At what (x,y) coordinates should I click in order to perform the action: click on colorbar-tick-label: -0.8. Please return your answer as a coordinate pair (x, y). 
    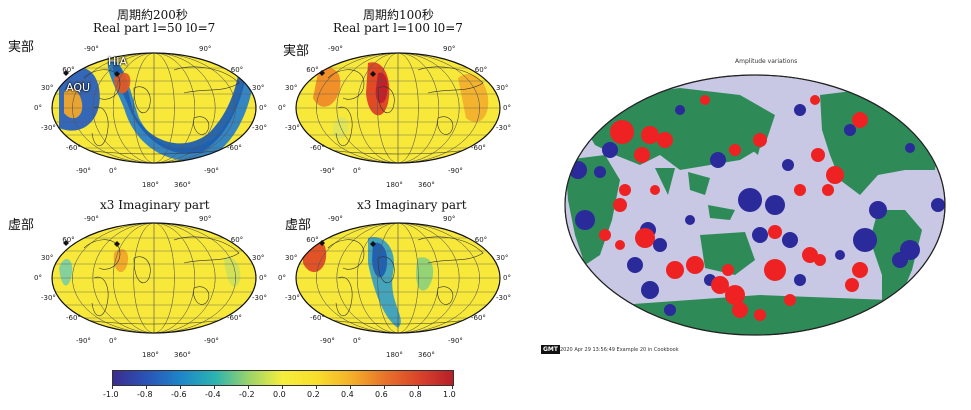
    Looking at the image, I should click on (145, 394).